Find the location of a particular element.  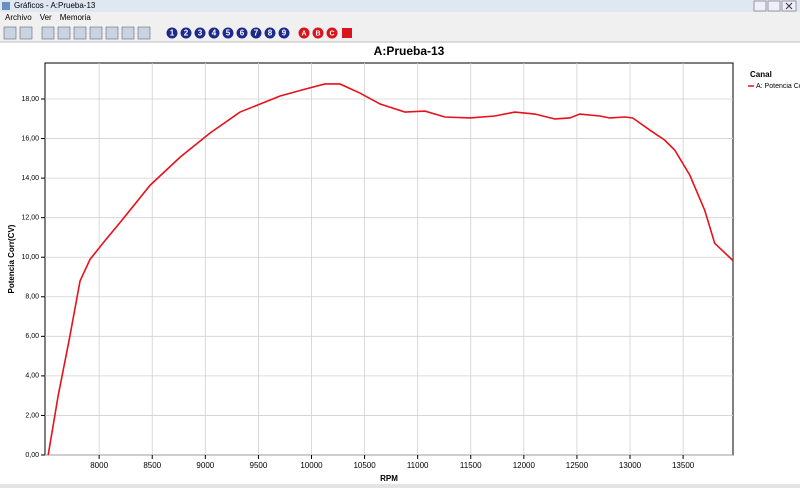

menu-item: Memoria is located at coordinates (76, 17).